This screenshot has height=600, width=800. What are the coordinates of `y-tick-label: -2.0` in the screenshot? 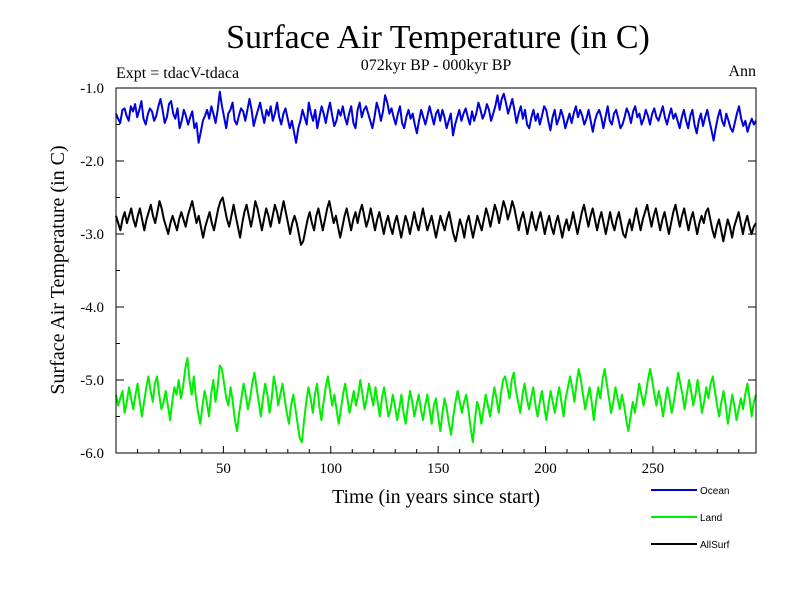 It's located at (92, 162).